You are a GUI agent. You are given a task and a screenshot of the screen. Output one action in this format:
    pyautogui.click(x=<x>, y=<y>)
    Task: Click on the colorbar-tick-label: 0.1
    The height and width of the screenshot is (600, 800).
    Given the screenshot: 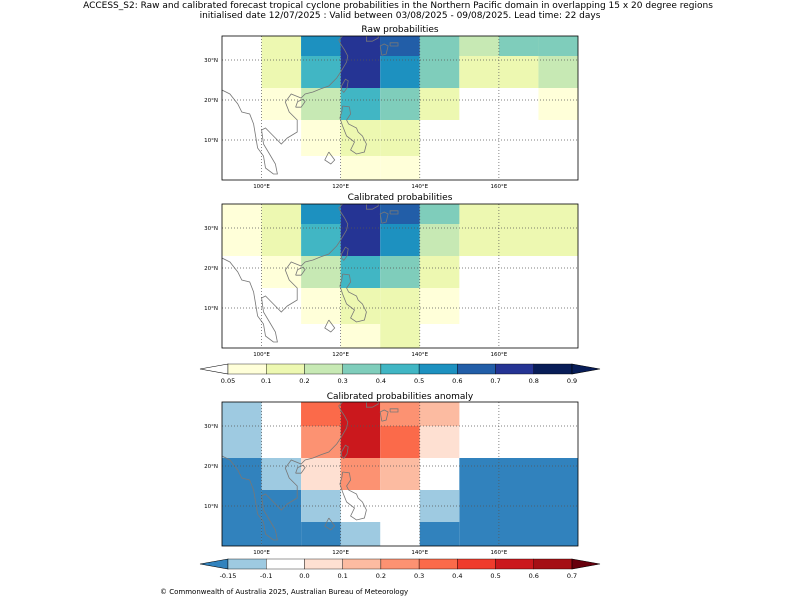 What is the action you would take?
    pyautogui.click(x=342, y=576)
    